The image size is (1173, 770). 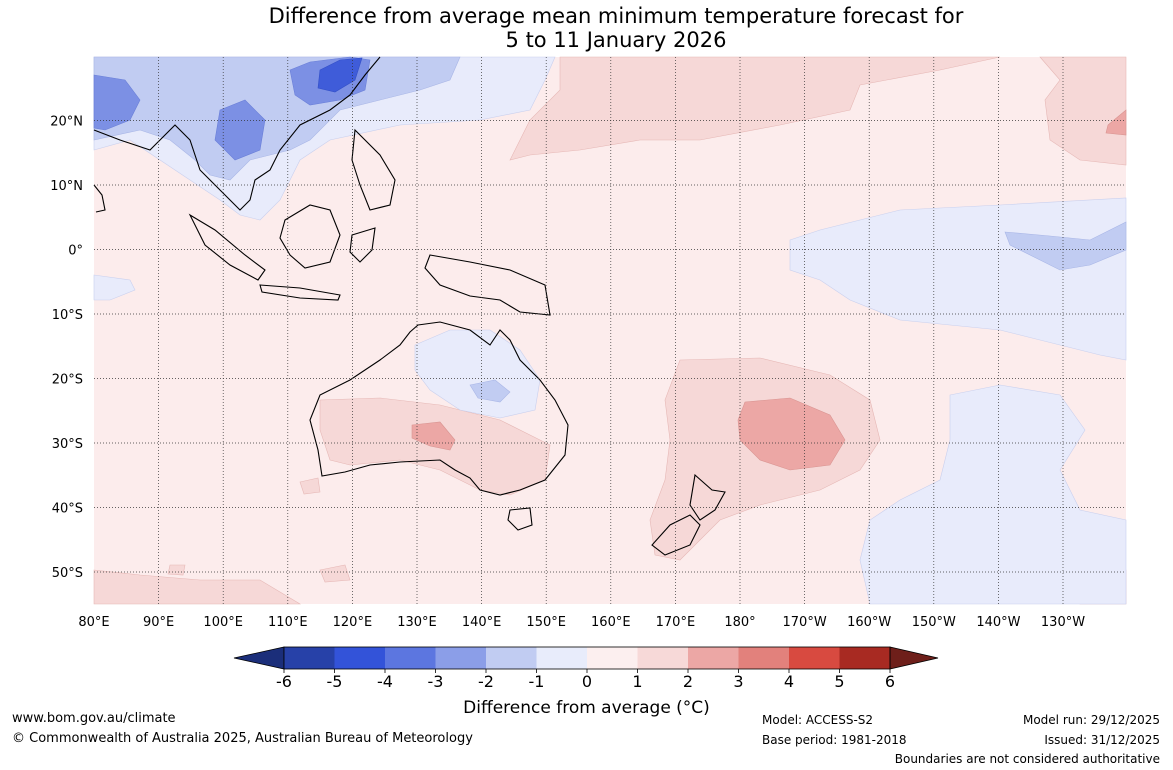 What do you see at coordinates (66, 186) in the screenshot?
I see `lat-tick-label: 10°N` at bounding box center [66, 186].